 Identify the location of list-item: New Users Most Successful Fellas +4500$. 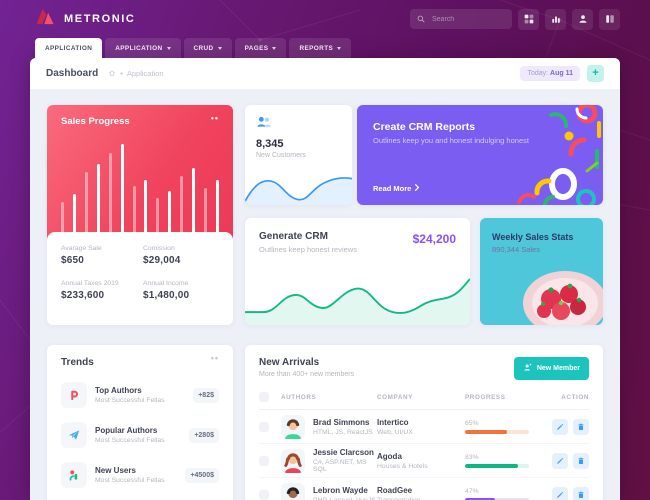
(140, 475).